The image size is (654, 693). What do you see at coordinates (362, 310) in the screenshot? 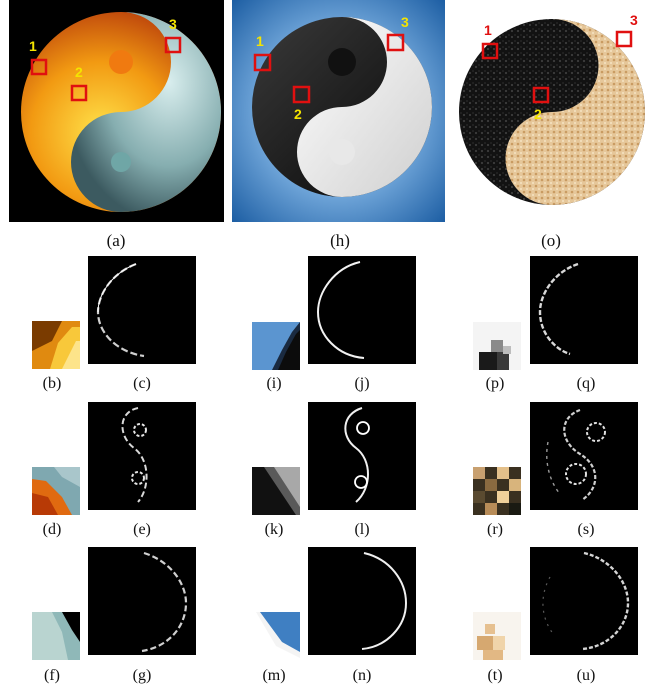
I see `edge-map-j` at bounding box center [362, 310].